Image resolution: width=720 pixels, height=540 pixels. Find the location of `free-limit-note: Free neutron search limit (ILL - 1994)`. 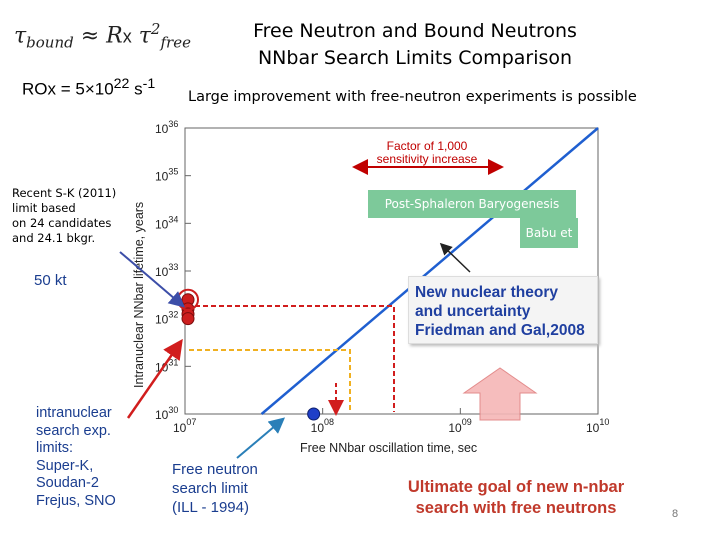

free-limit-note: Free neutron search limit (ILL - 1994) is located at coordinates (215, 488).